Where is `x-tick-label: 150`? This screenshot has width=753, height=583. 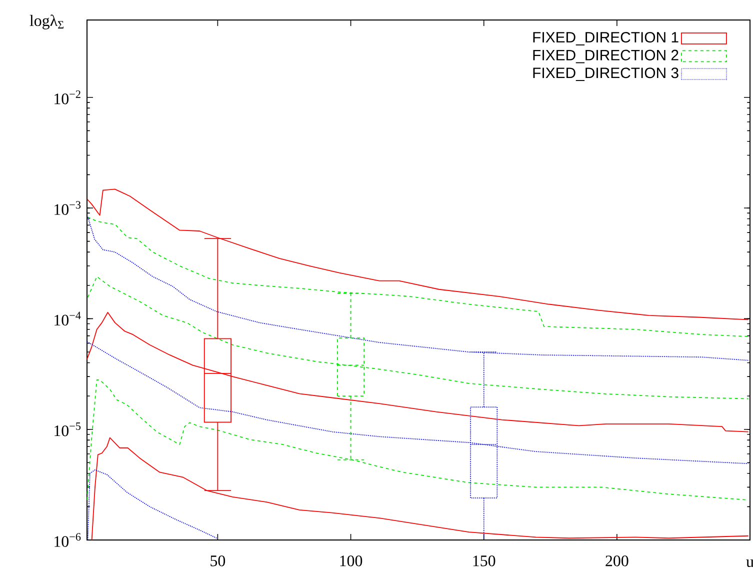
x-tick-label: 150 is located at coordinates (484, 561).